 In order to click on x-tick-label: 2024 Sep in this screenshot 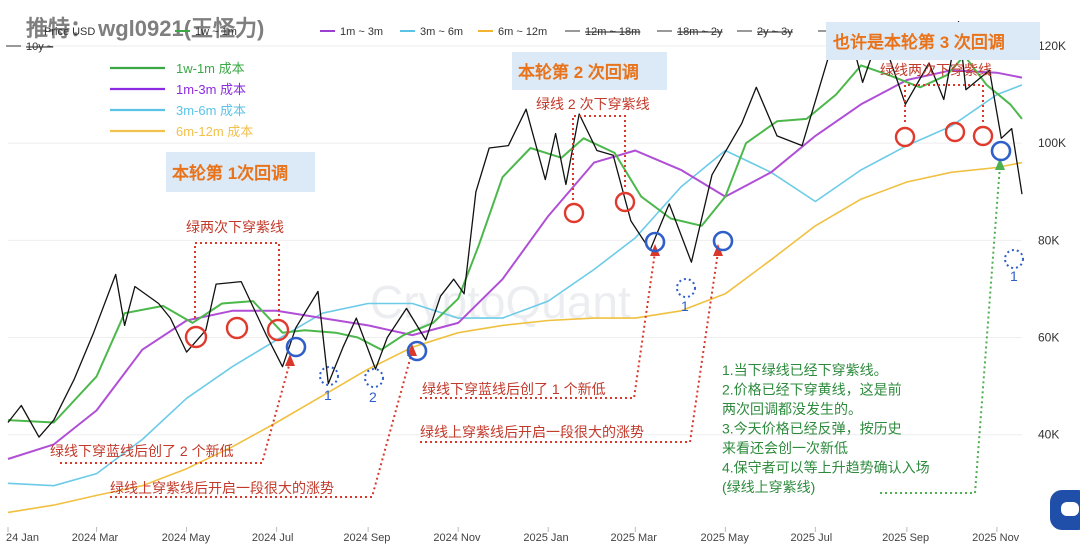, I will do `click(366, 538)`.